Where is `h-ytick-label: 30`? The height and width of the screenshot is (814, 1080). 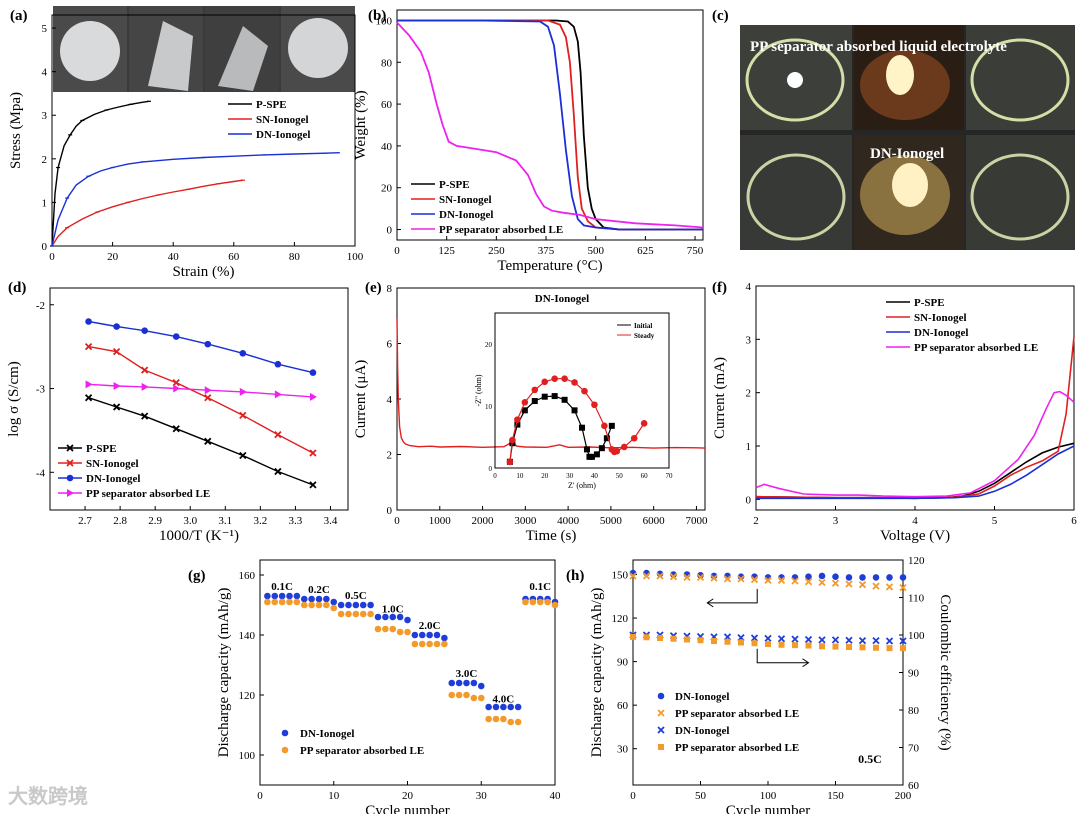 h-ytick-label: 30 is located at coordinates (623, 750).